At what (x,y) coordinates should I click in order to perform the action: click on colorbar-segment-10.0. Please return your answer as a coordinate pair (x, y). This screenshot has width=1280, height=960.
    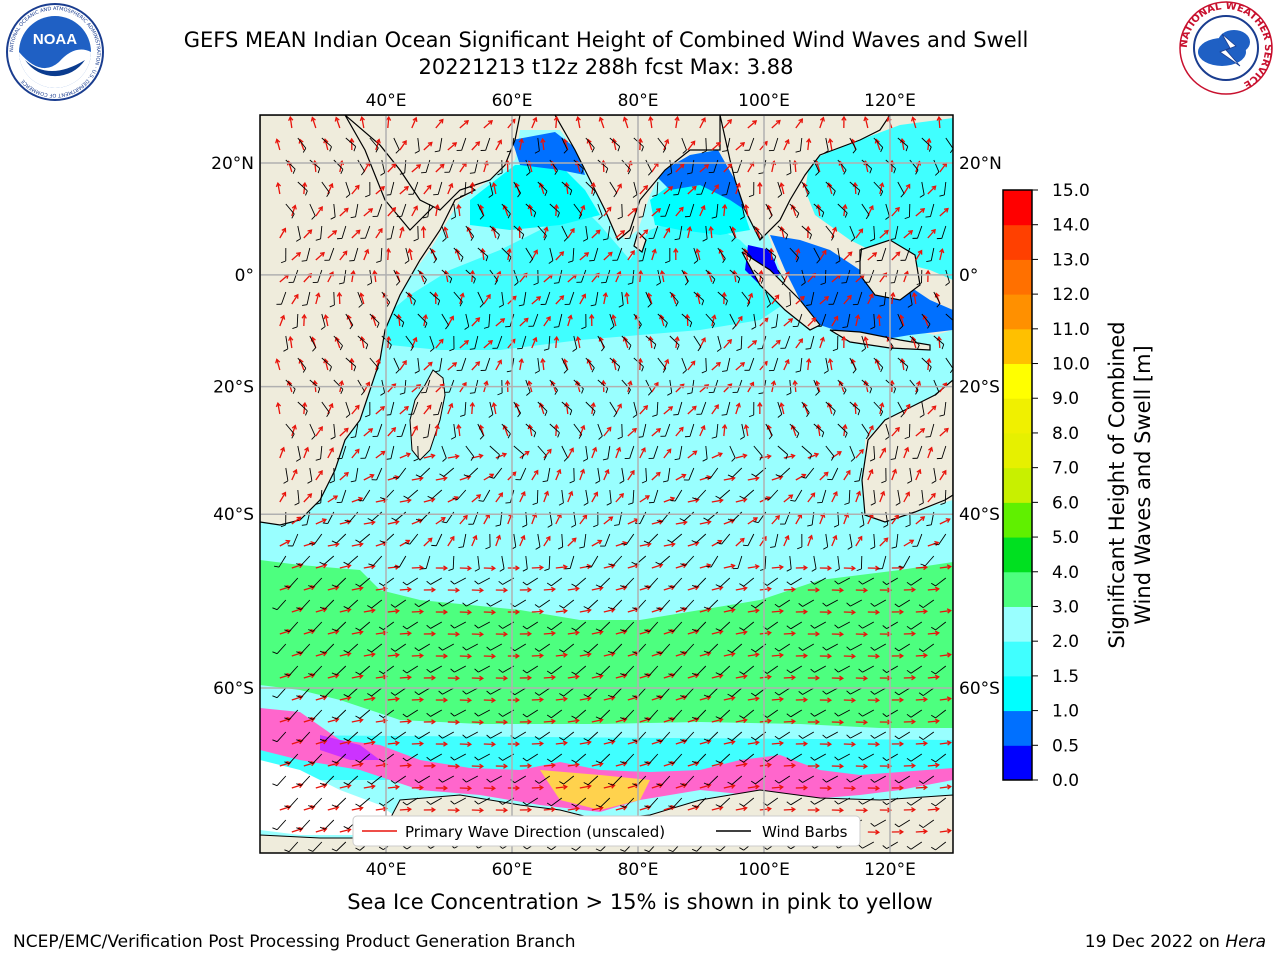
    Looking at the image, I should click on (1017, 346).